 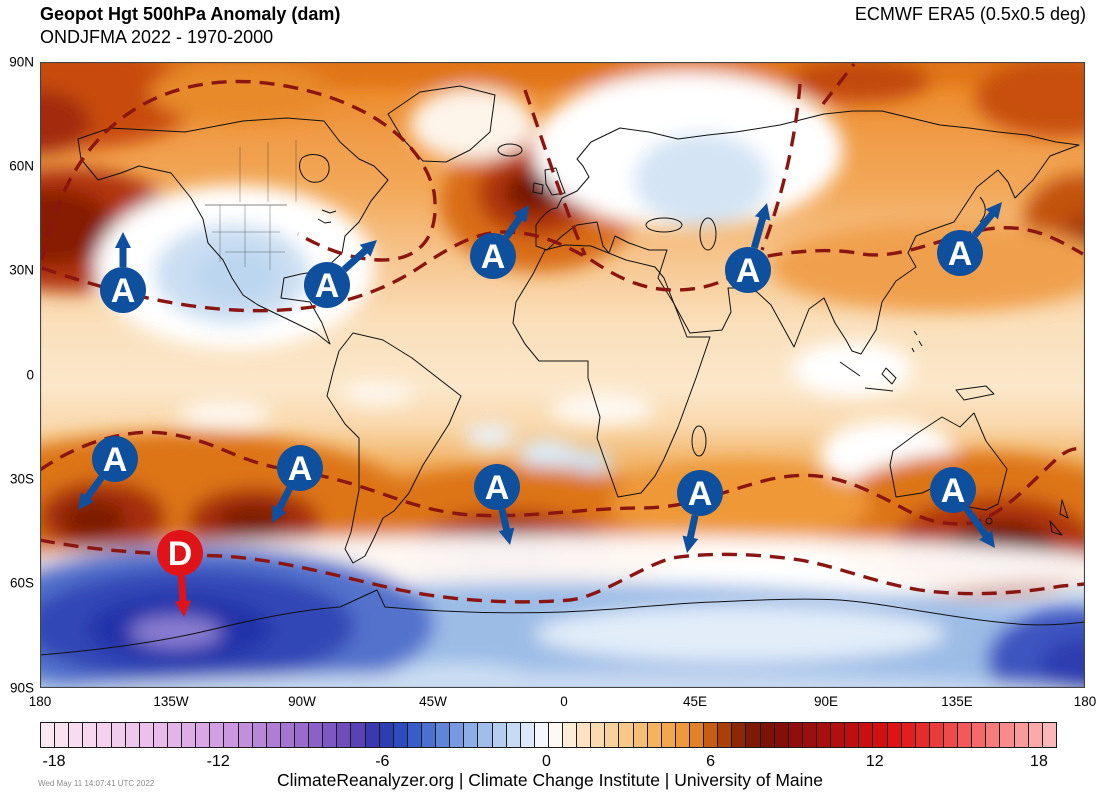 What do you see at coordinates (157, 37) in the screenshot?
I see `page-subtitle: ONDJFMA 2022 - 1970-2000` at bounding box center [157, 37].